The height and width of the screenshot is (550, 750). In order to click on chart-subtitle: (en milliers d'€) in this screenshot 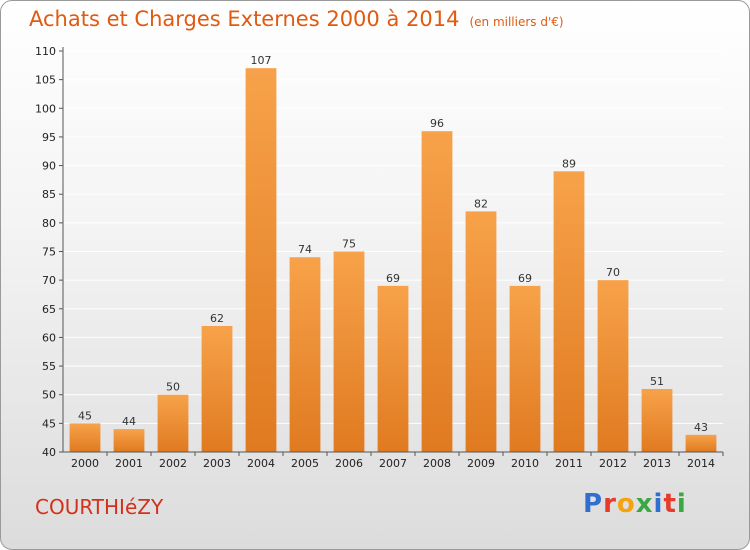, I will do `click(516, 22)`.